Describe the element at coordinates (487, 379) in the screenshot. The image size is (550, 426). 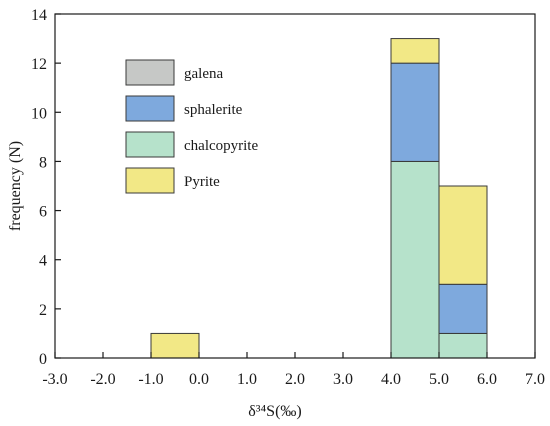
I see `x-tick-label: 6.0` at that location.